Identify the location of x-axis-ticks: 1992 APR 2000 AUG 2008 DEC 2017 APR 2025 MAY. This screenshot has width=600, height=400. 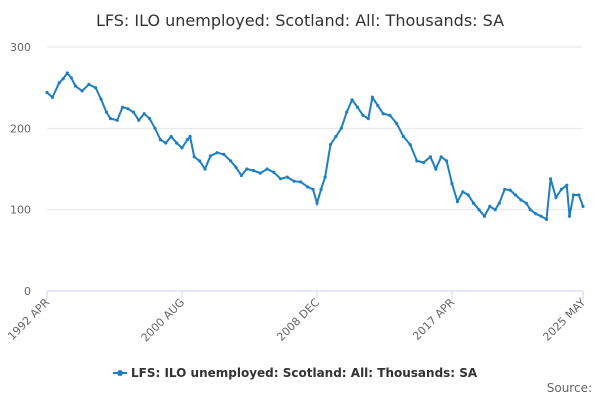
(296, 317).